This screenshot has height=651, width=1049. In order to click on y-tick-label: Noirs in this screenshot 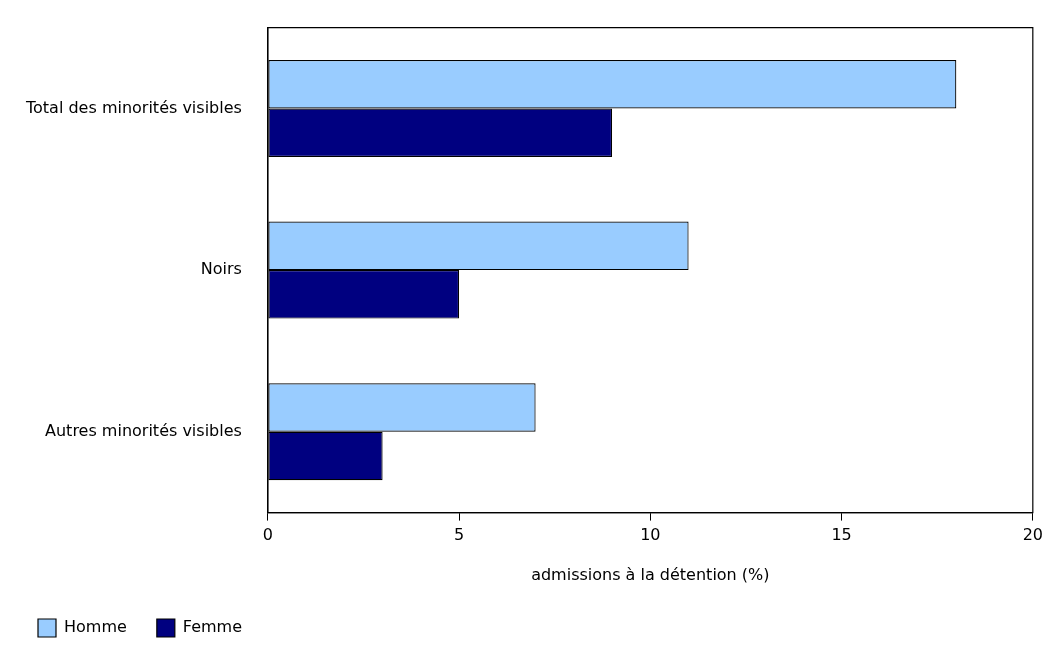, I will do `click(221, 269)`.